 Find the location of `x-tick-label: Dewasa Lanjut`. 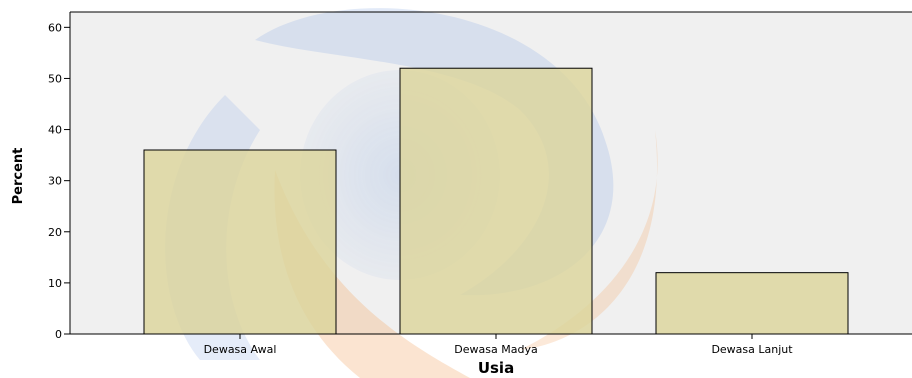

x-tick-label: Dewasa Lanjut is located at coordinates (752, 349).